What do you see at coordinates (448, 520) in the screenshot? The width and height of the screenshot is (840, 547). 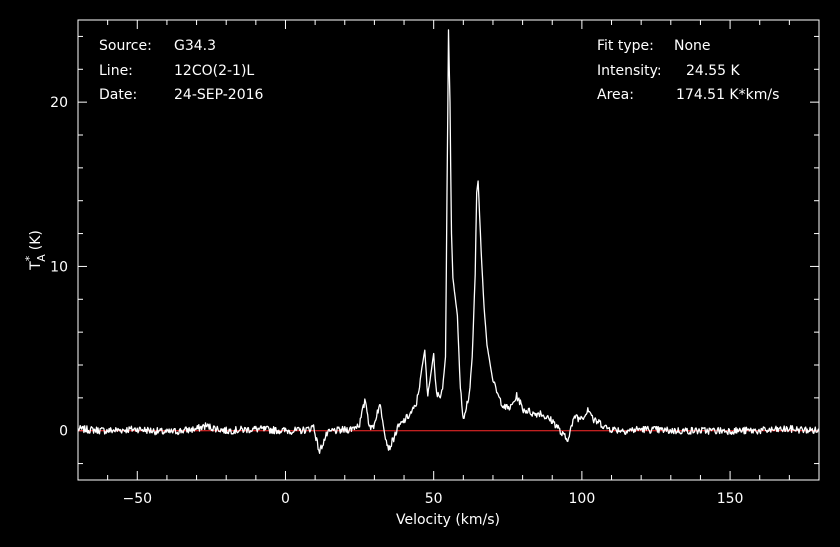 I see `x-axis-label: Velocity (km/s)` at bounding box center [448, 520].